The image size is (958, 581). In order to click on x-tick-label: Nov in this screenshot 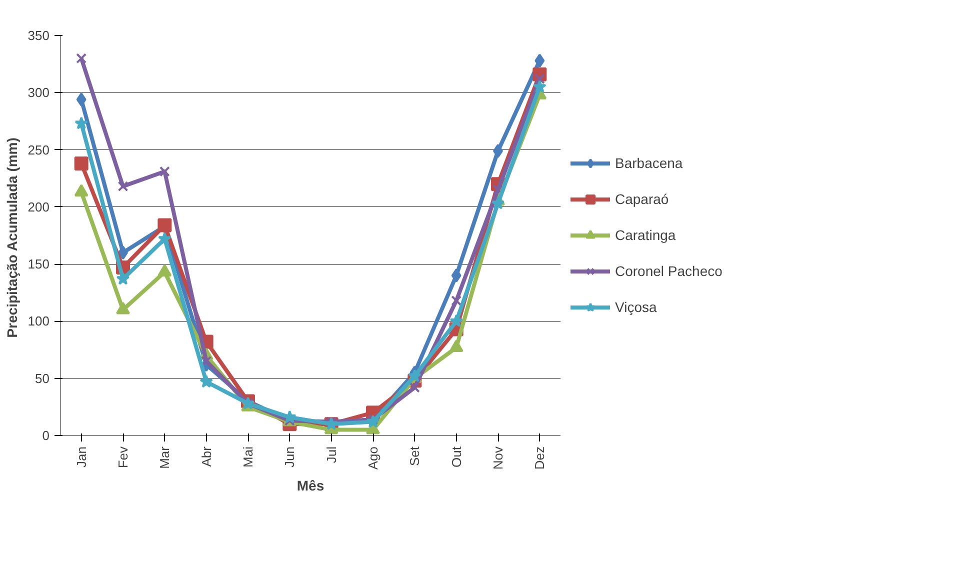, I will do `click(498, 458)`.